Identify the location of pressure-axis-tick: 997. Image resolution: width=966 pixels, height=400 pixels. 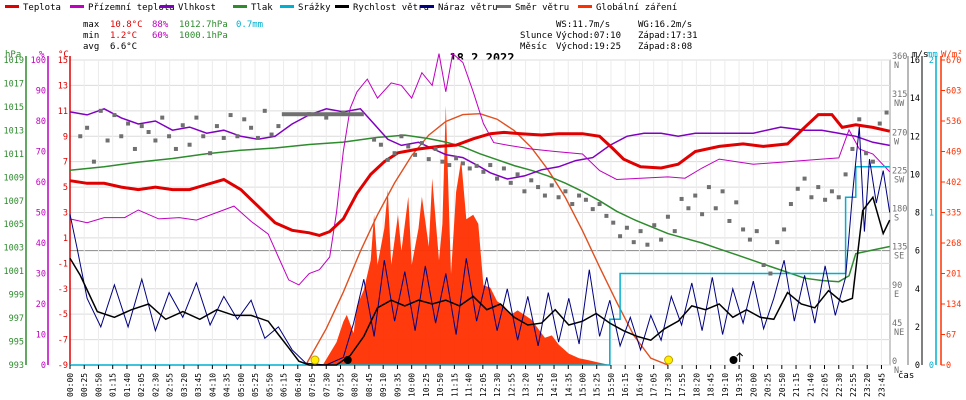
(16, 319).